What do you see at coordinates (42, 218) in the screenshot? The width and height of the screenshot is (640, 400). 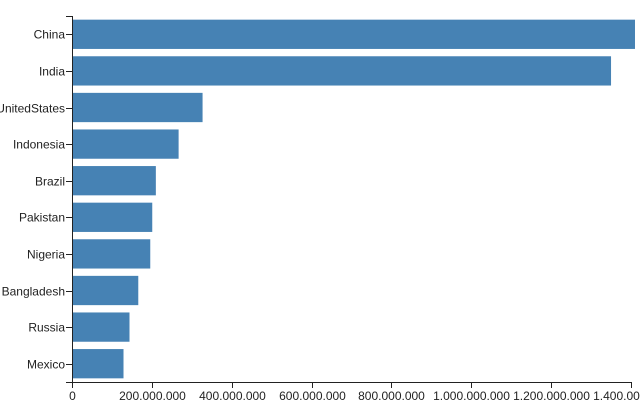 I see `y-tick-label: Pakistan` at bounding box center [42, 218].